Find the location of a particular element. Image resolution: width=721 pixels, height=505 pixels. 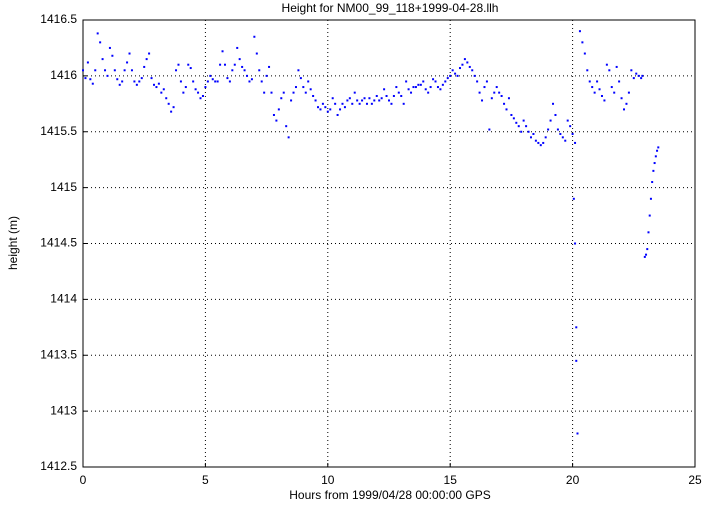

x-tick-label: 10 is located at coordinates (328, 480).